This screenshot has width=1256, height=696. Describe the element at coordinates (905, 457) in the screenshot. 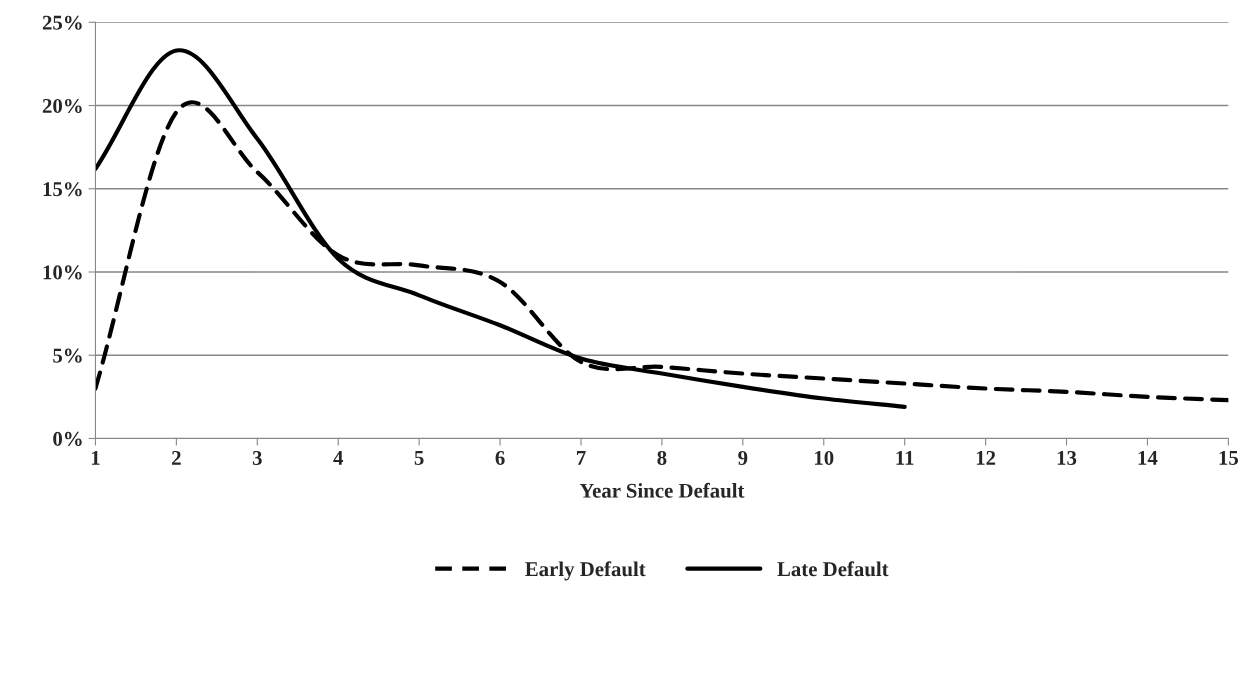

I see `x-tick-label: 11` at that location.